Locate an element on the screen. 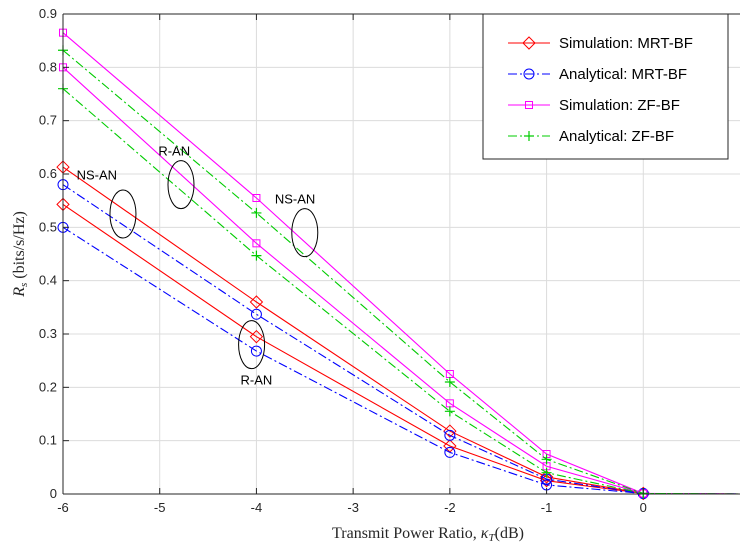 The width and height of the screenshot is (740, 548). x-tick-label: -3 is located at coordinates (353, 507).